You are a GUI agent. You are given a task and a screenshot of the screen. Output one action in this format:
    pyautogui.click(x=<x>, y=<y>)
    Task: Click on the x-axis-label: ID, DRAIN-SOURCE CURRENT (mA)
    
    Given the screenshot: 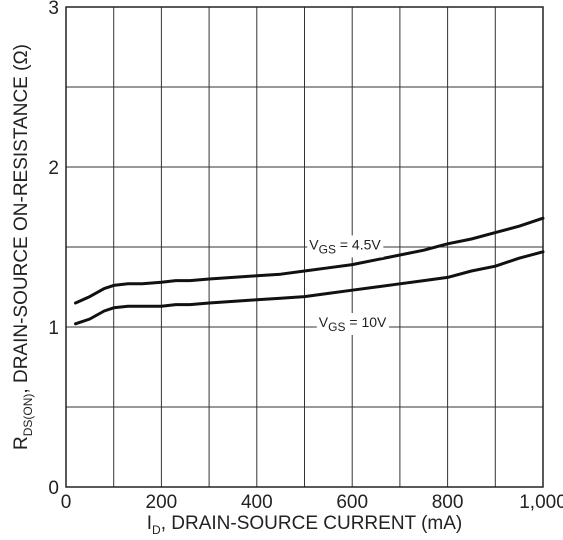 What is the action you would take?
    pyautogui.click(x=305, y=525)
    